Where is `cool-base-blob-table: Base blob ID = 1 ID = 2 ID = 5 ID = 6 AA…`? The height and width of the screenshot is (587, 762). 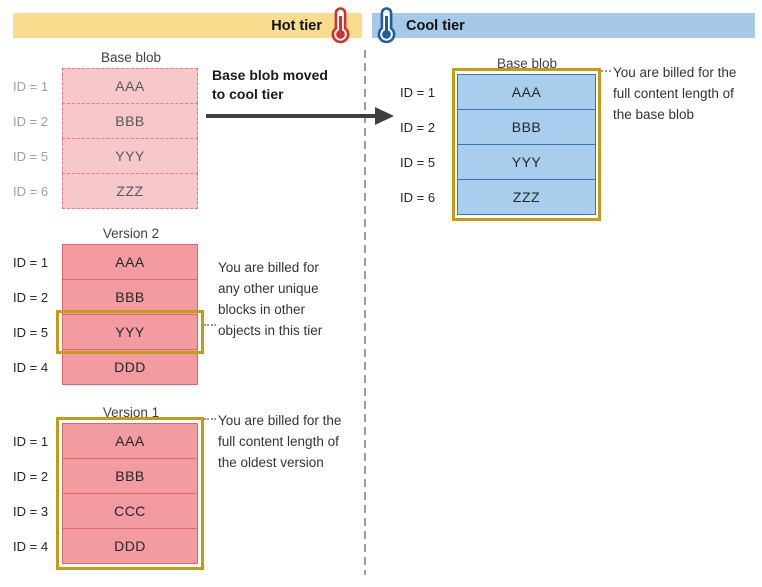 cool-base-blob-table: Base blob ID = 1 ID = 2 ID = 5 ID = 6 AA… is located at coordinates (500, 138).